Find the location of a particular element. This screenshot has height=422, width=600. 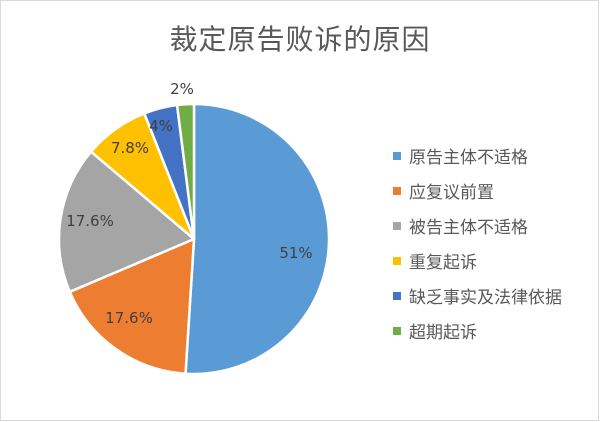

legend-label: 原告主体不适格 is located at coordinates (468, 158).